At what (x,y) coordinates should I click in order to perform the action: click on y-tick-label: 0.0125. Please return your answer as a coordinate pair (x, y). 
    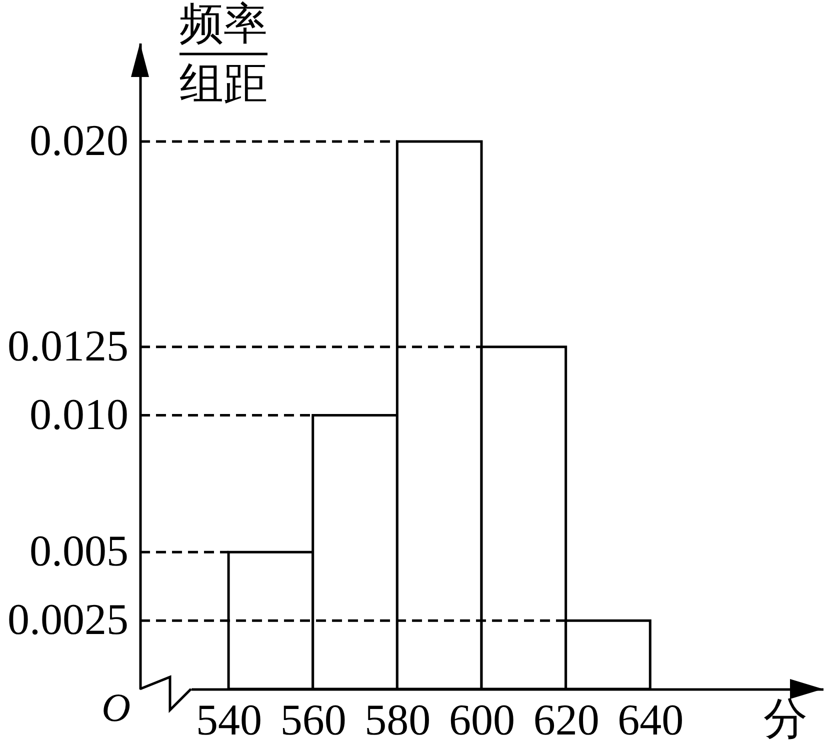
    Looking at the image, I should click on (68, 345).